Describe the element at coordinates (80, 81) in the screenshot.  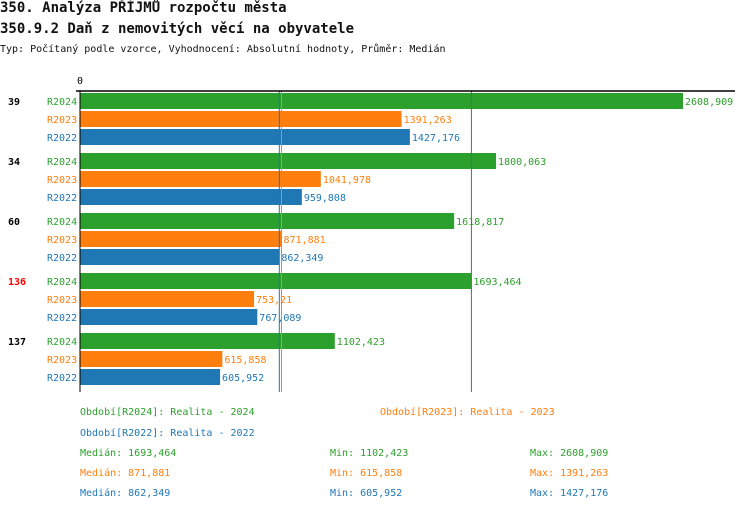
I see `x-tick-label: 0` at that location.